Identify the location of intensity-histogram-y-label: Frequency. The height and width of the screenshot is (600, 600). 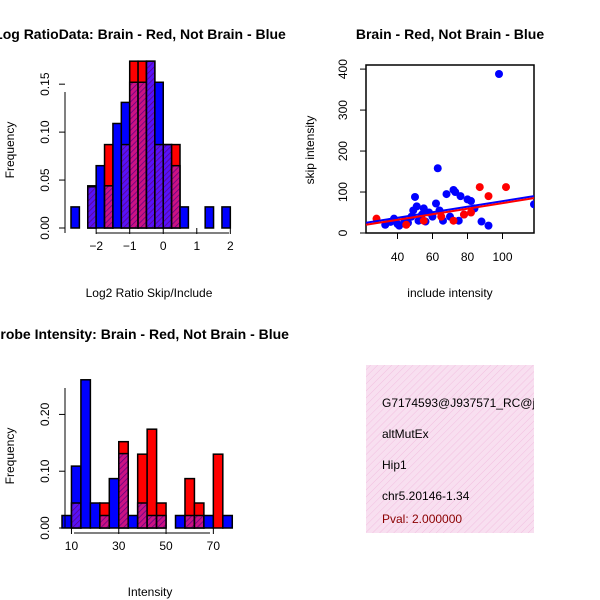
(10, 456).